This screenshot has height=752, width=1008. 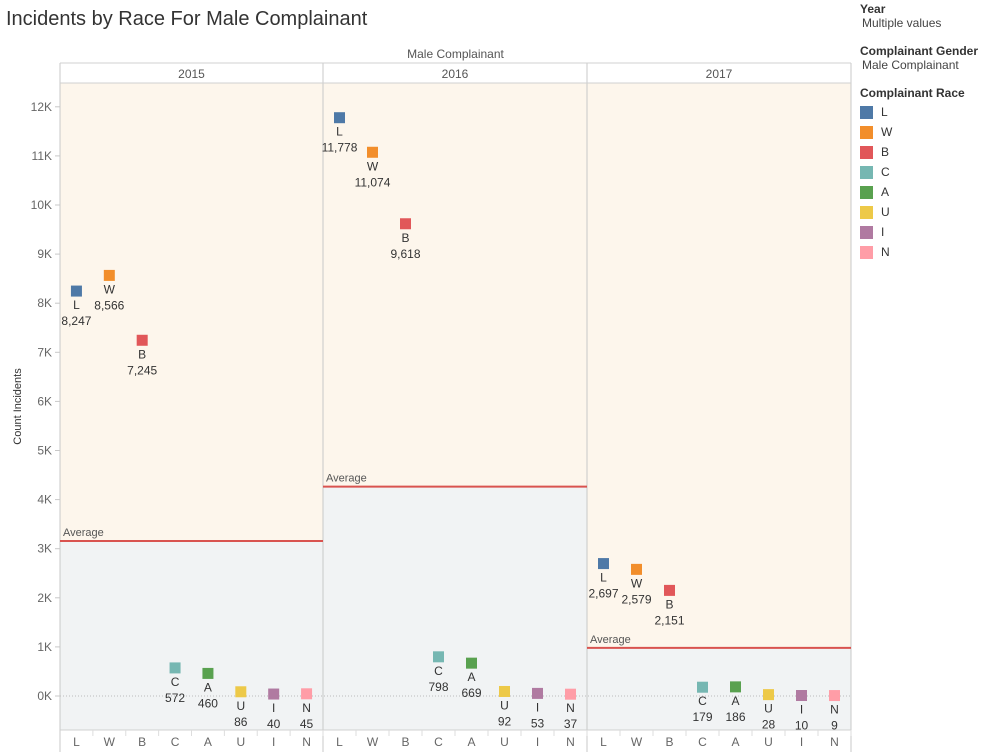 I want to click on data-point-value: 460, so click(x=208, y=703).